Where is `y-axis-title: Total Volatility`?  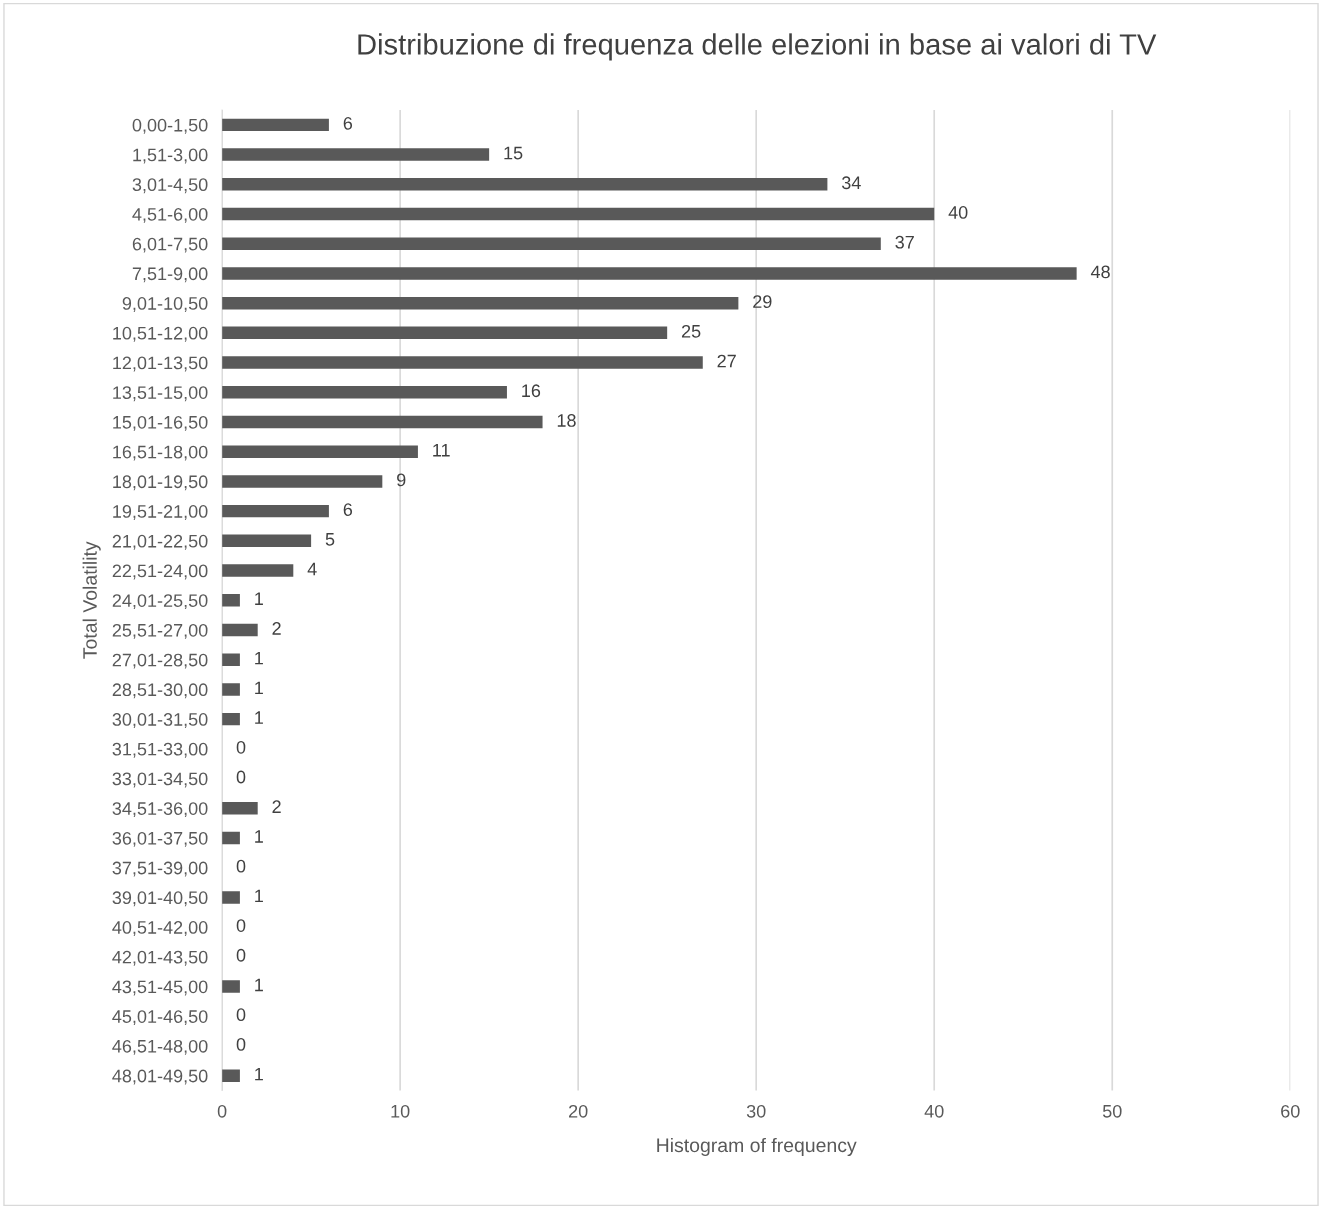
y-axis-title: Total Volatility is located at coordinates (91, 600).